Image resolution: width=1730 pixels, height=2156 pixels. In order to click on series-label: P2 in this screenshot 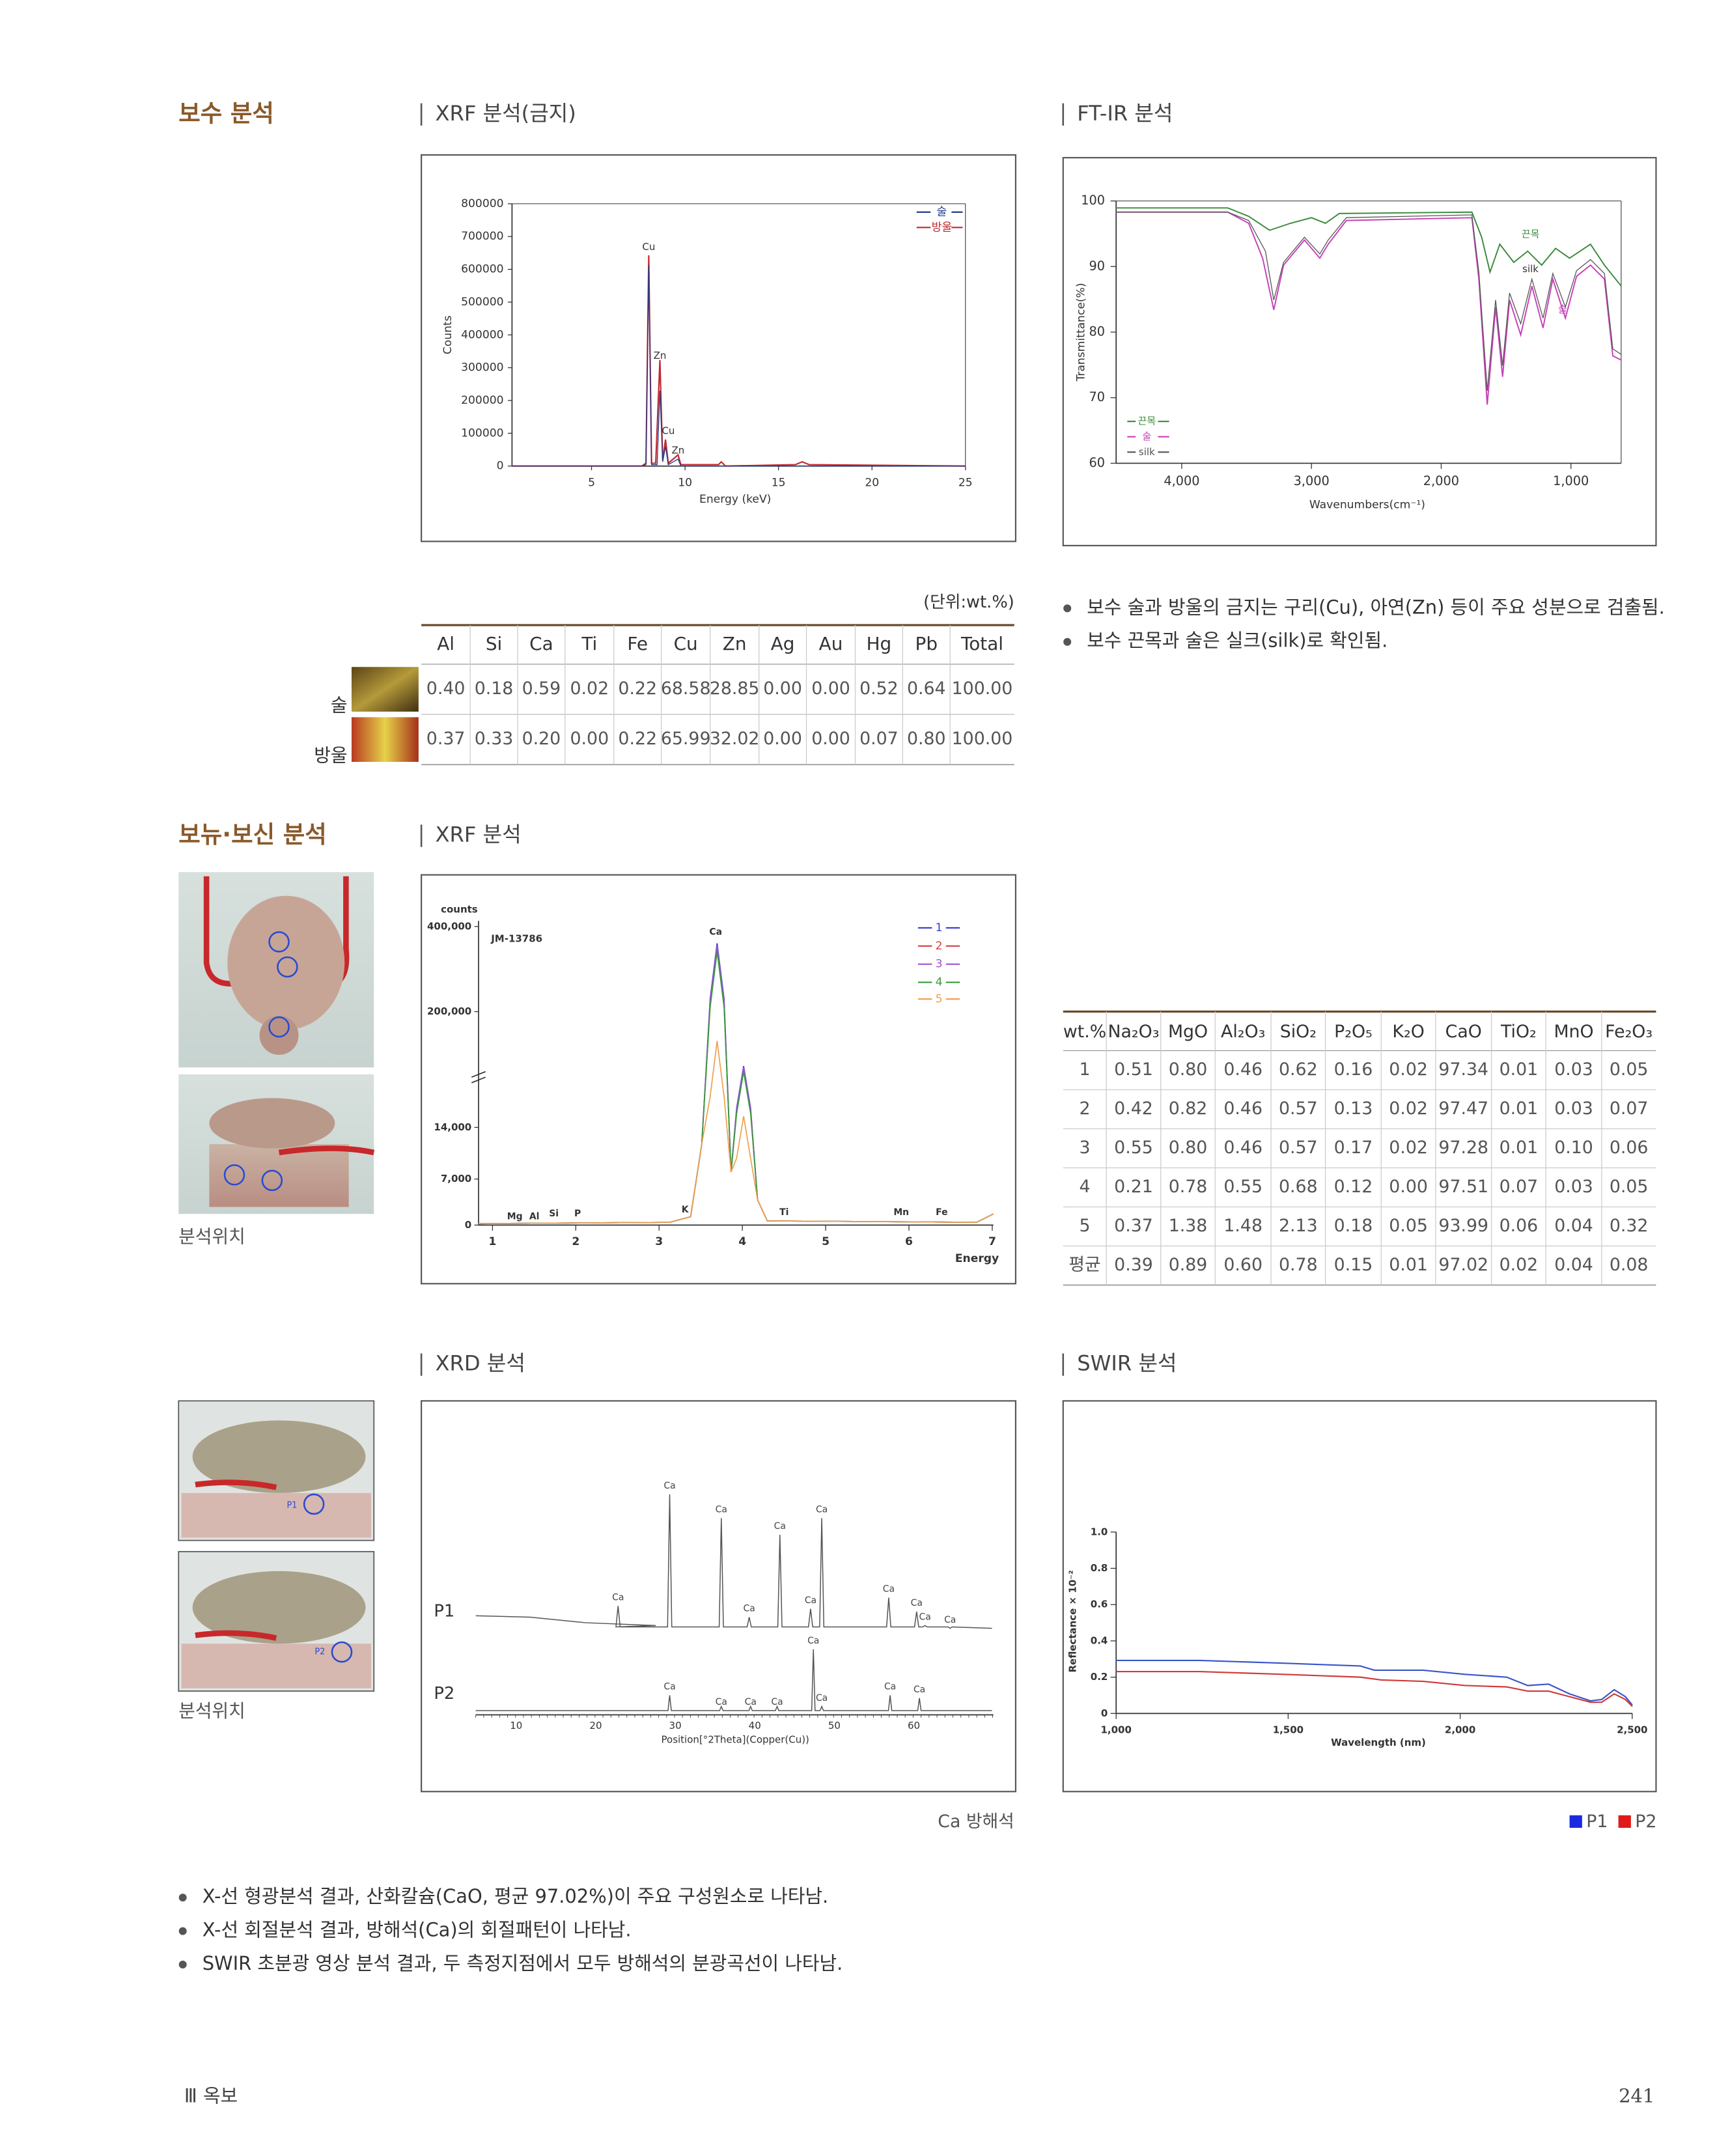, I will do `click(444, 1694)`.